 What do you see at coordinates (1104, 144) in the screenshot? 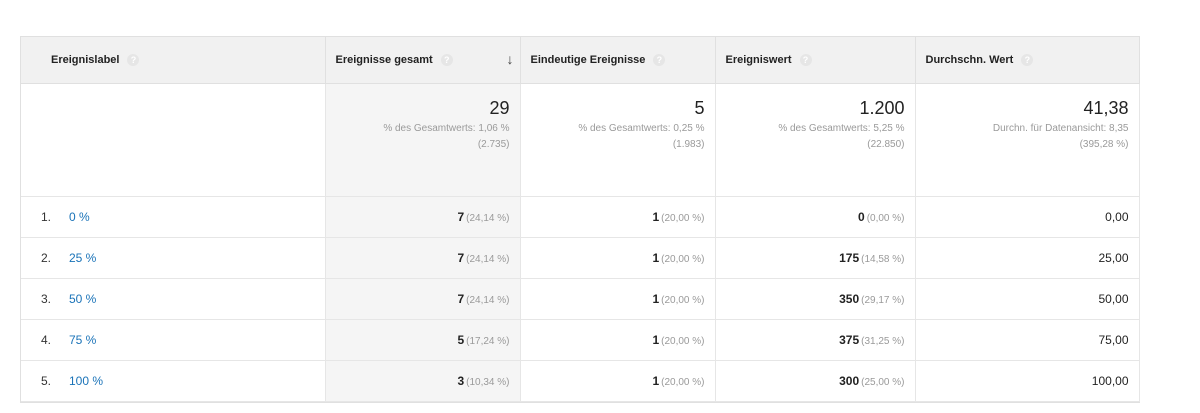
I see `totals-overall: (395,28 %)` at bounding box center [1104, 144].